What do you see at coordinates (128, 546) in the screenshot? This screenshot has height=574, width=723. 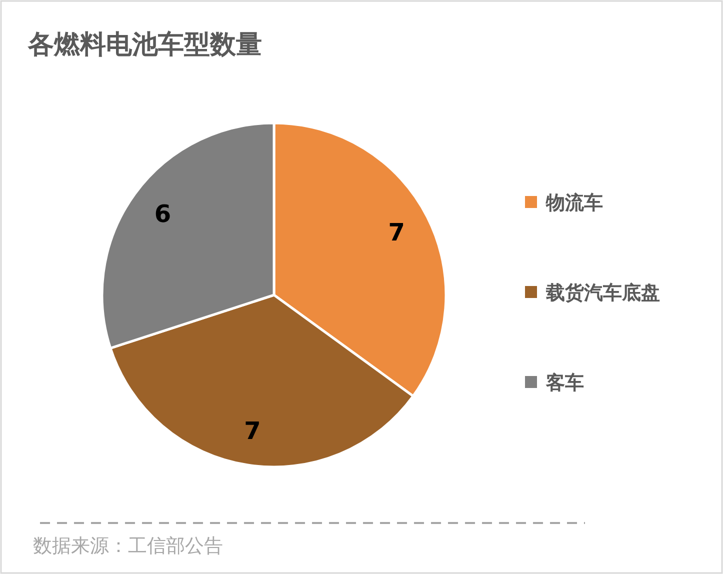 I see `source-note: 数据来源：工信部公告` at bounding box center [128, 546].